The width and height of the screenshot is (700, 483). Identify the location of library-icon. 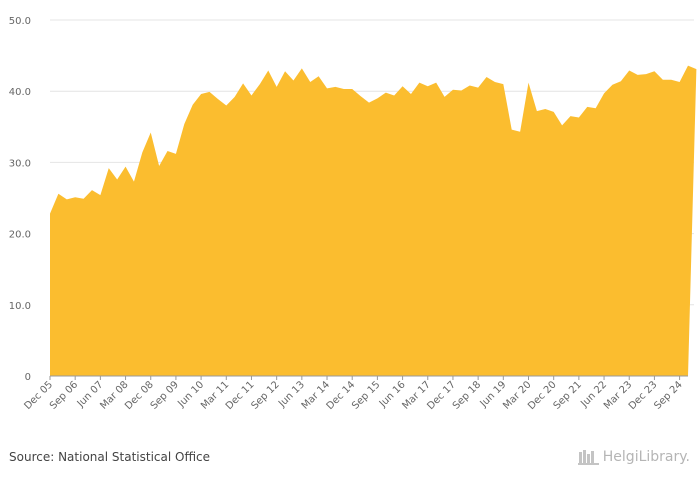
(588, 457).